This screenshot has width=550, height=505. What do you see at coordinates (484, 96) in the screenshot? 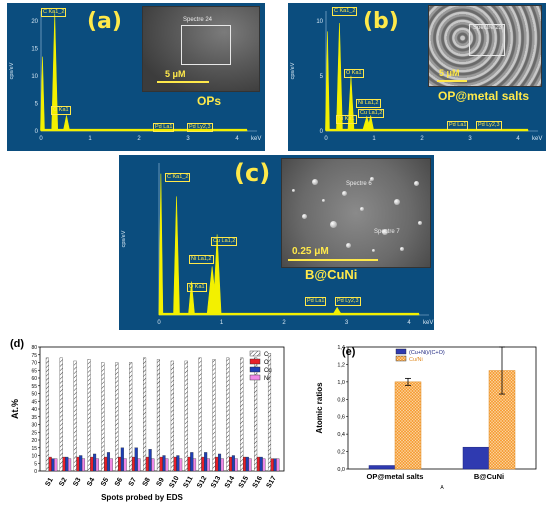
I see `sample-name-b: OP@metal salts` at bounding box center [484, 96].